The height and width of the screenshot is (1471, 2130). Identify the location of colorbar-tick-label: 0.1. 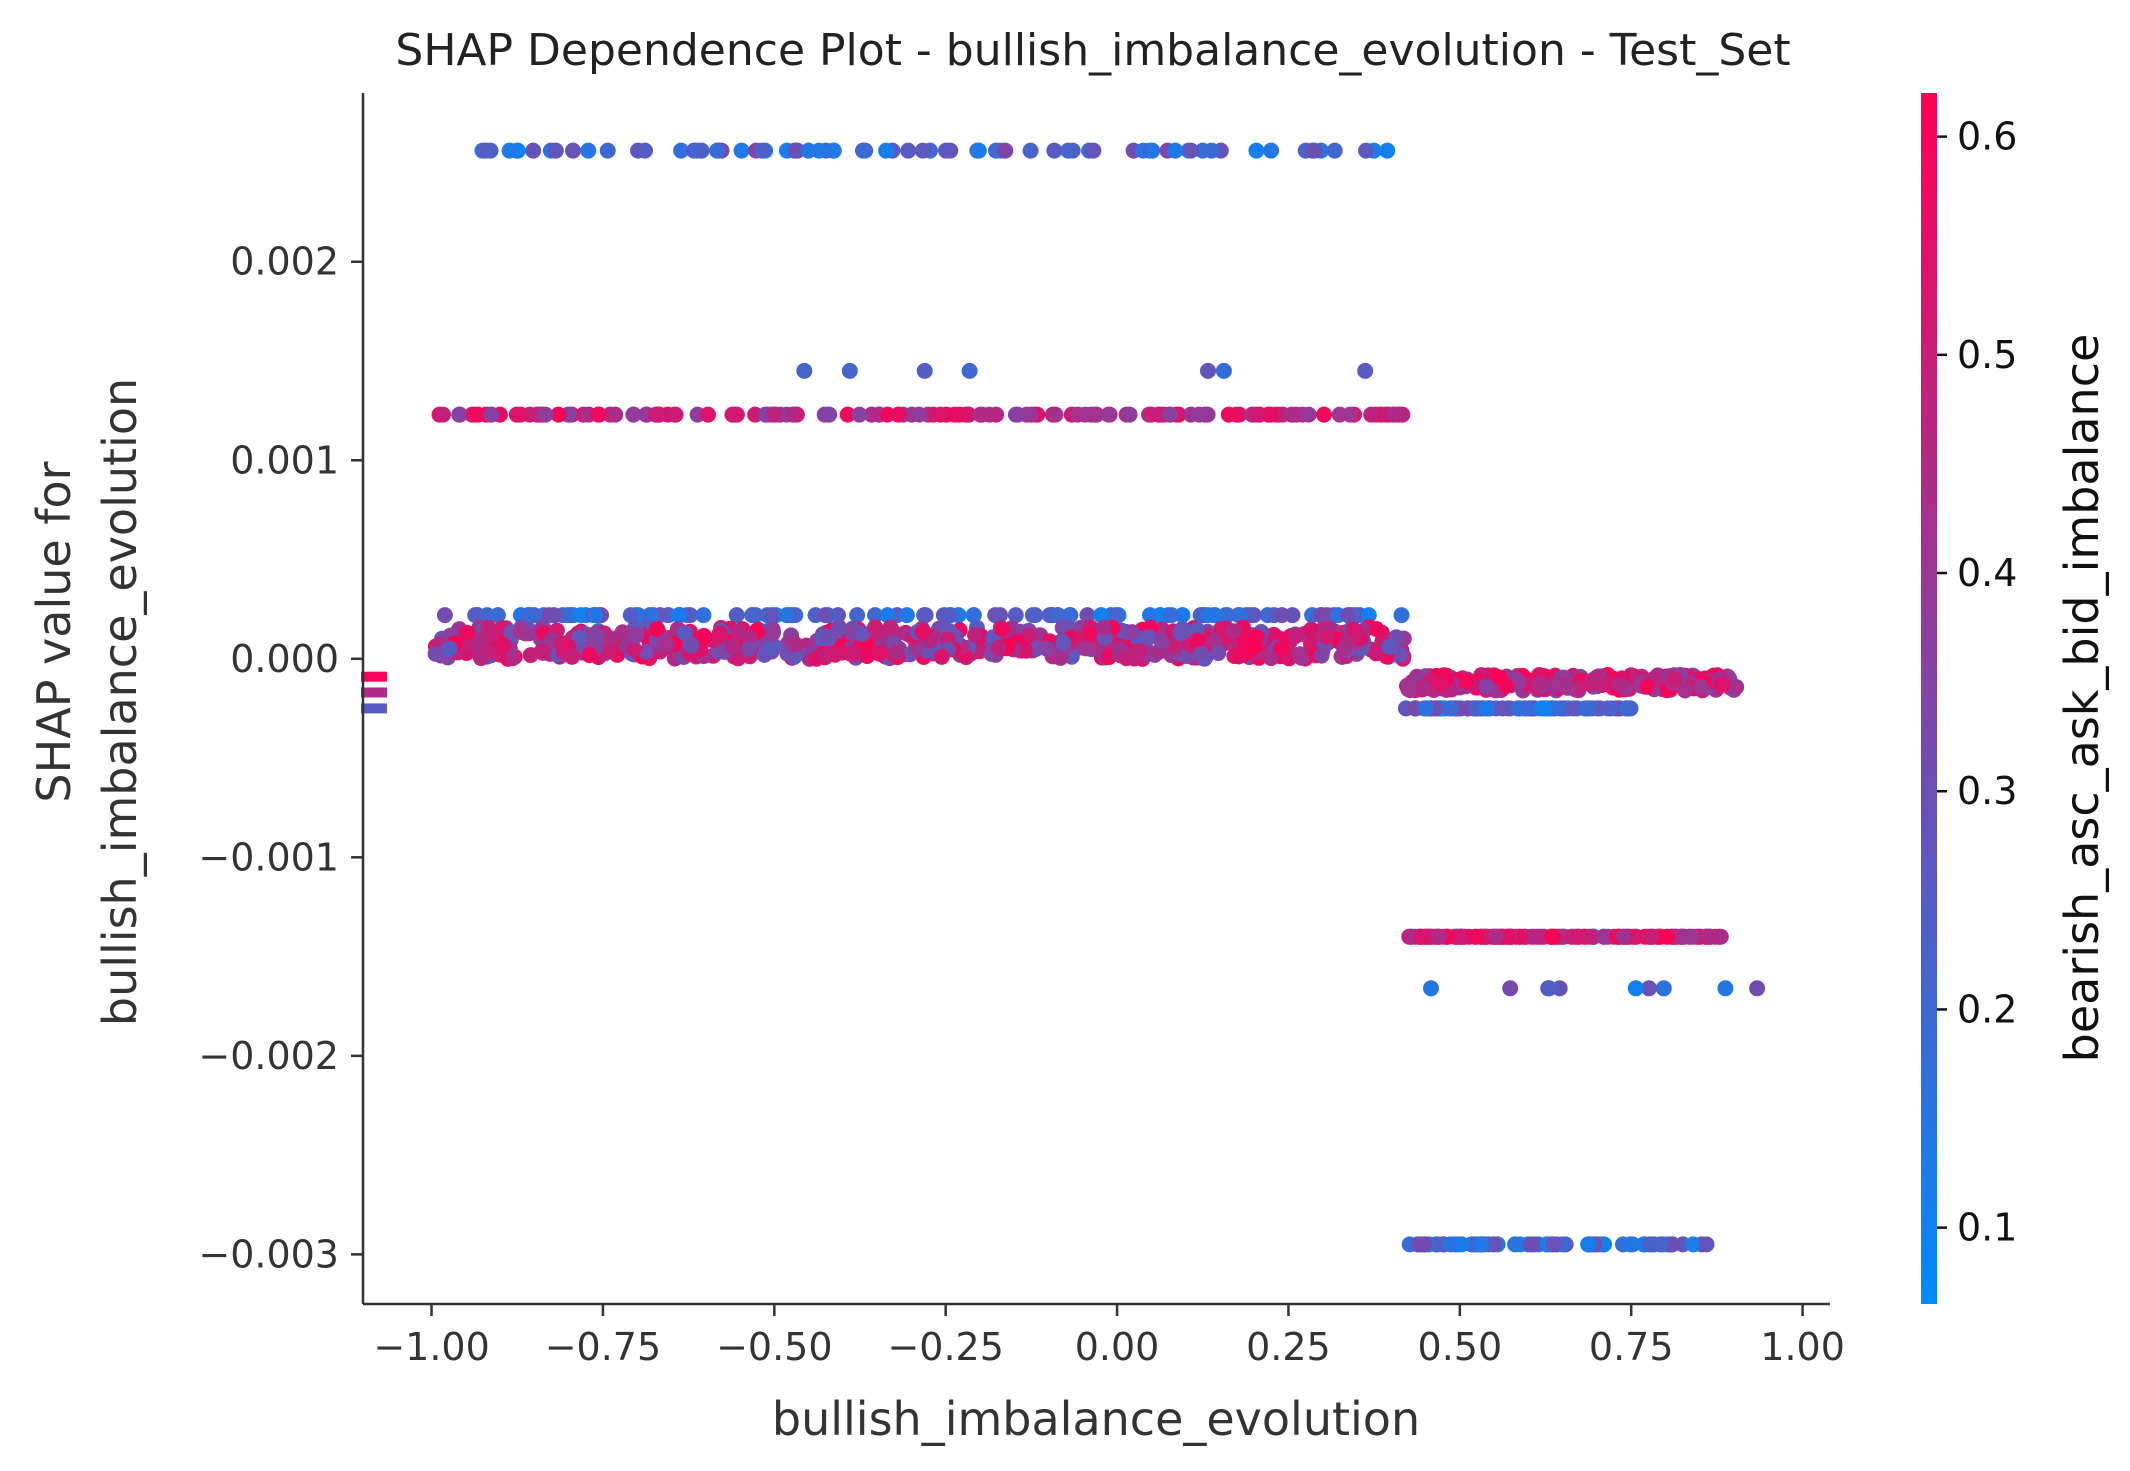
(1987, 1228).